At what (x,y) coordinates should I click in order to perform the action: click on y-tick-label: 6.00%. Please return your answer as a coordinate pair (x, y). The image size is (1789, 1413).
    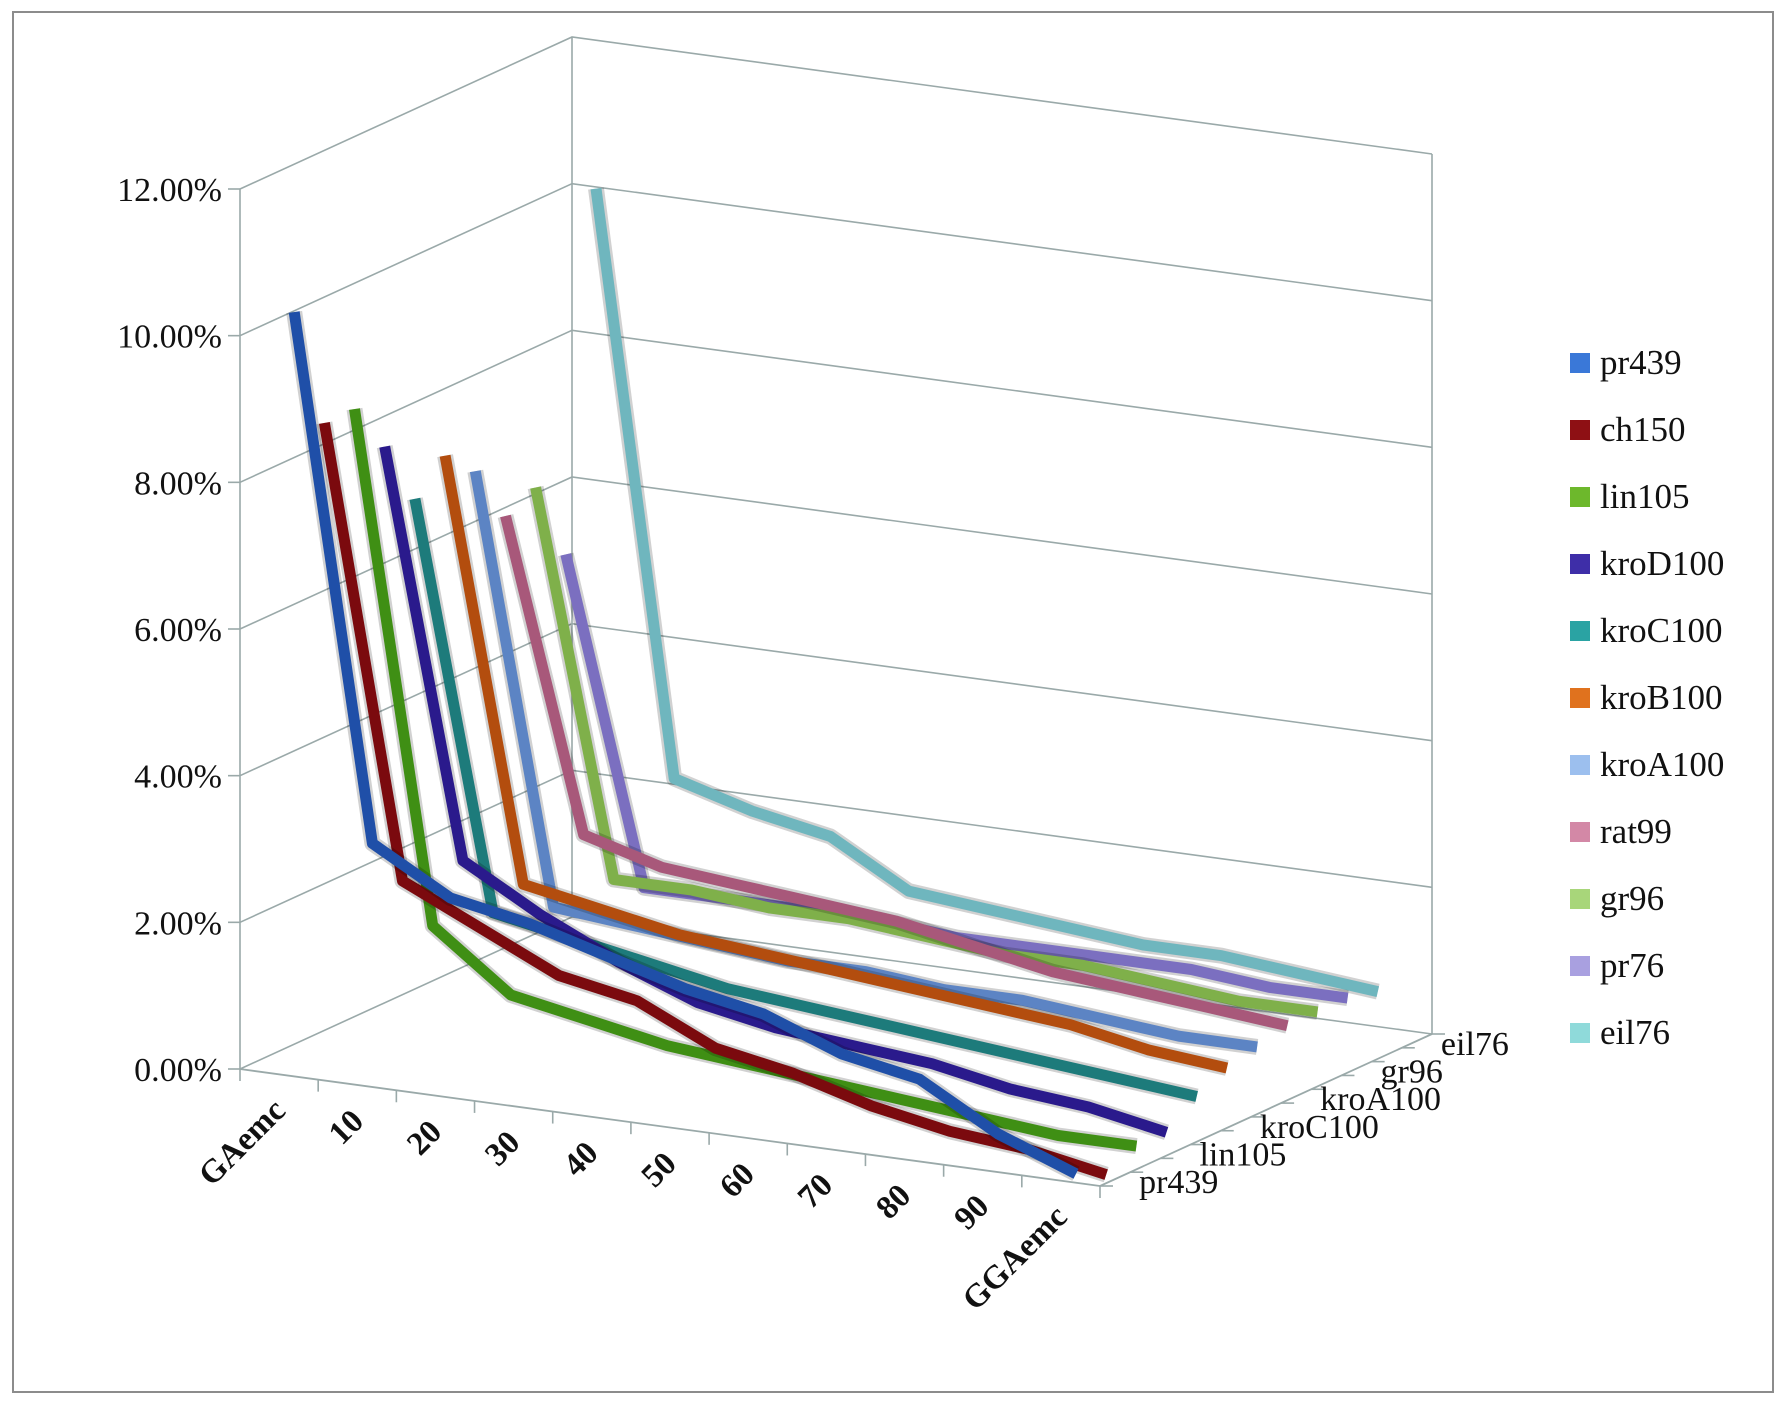
    Looking at the image, I should click on (178, 630).